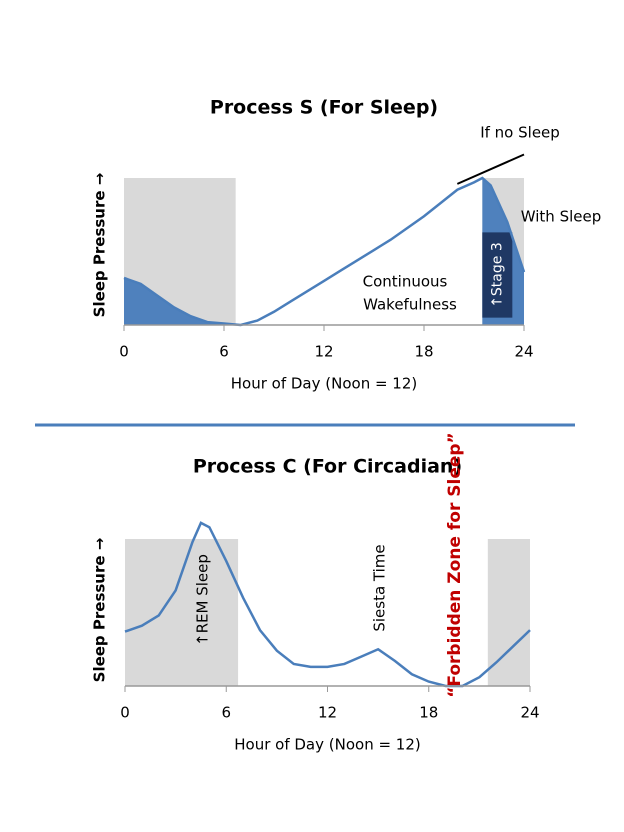  Describe the element at coordinates (490, 169) in the screenshot. I see `no-sleep-line` at that location.